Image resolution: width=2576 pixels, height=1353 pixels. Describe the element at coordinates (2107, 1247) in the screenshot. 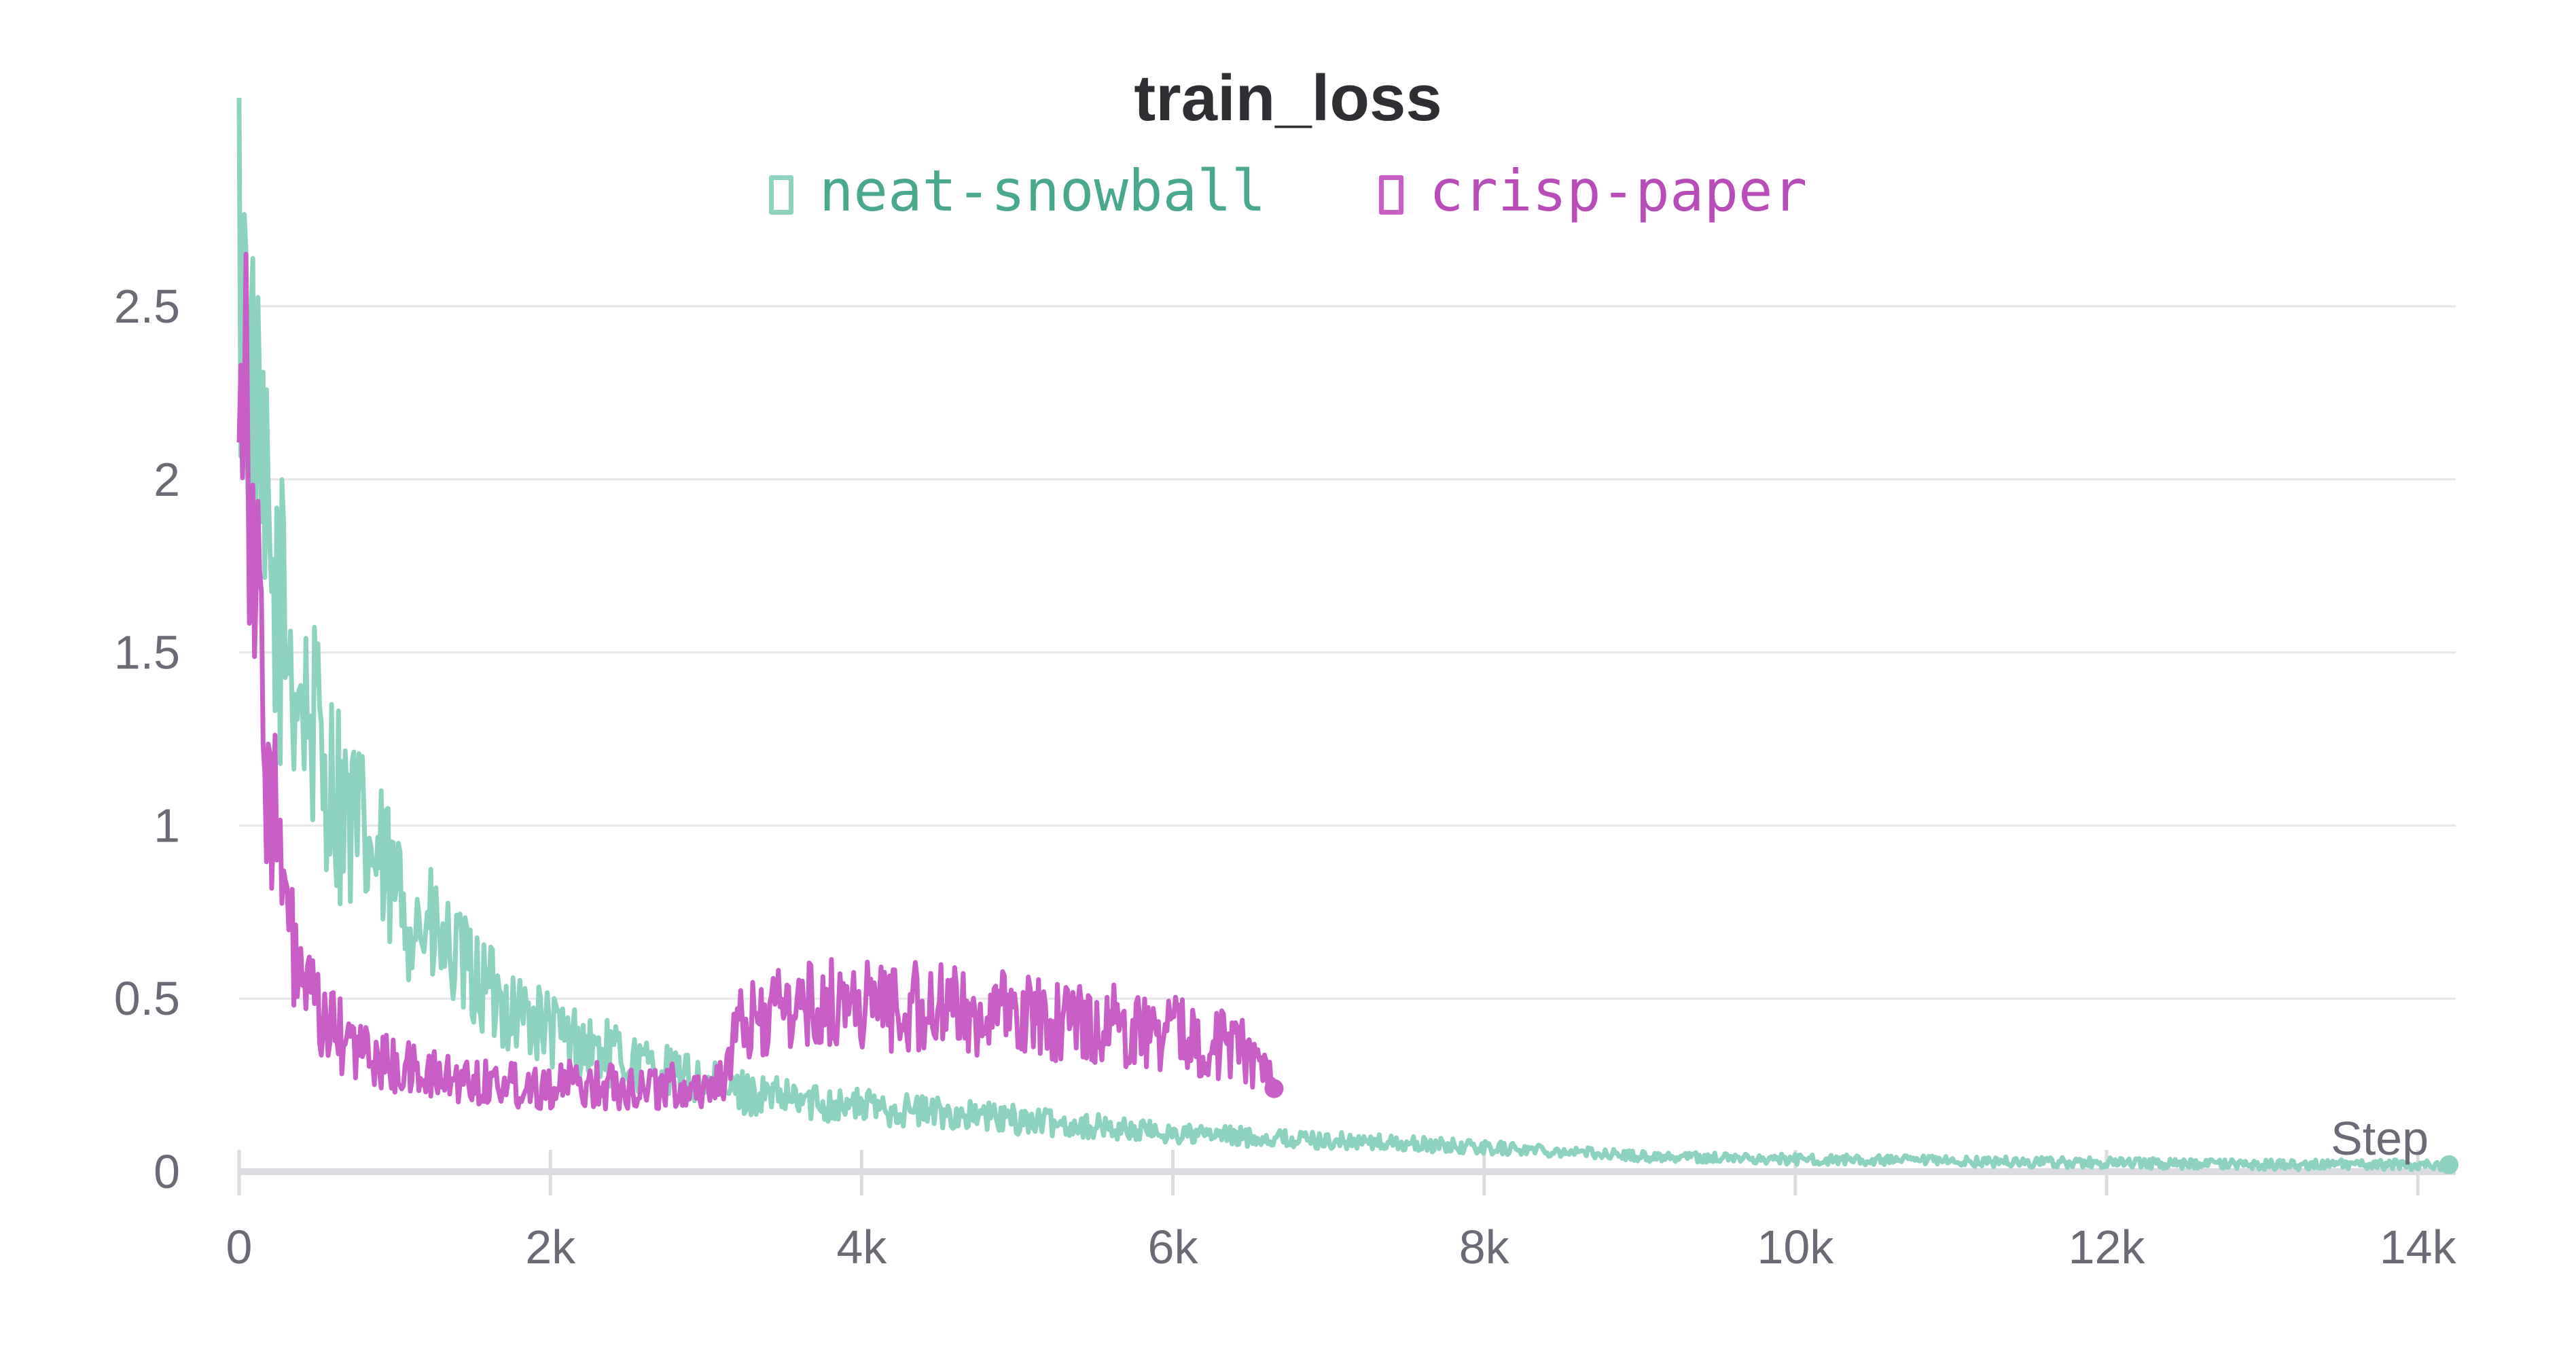

I see `x-tick-label: 12k` at that location.